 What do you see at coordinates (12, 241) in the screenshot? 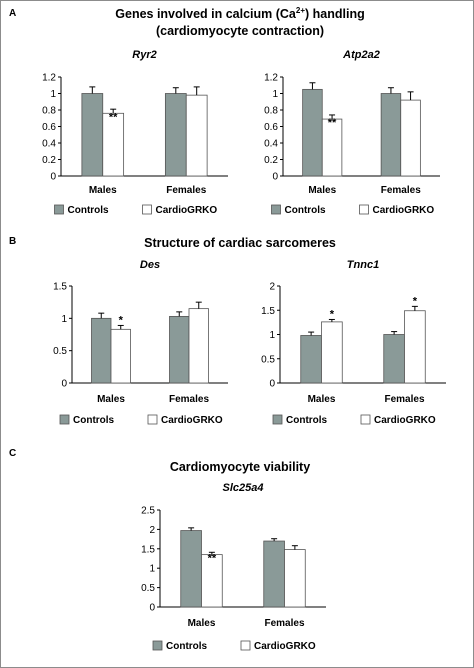
I see `panel-letter-b: B` at bounding box center [12, 241].